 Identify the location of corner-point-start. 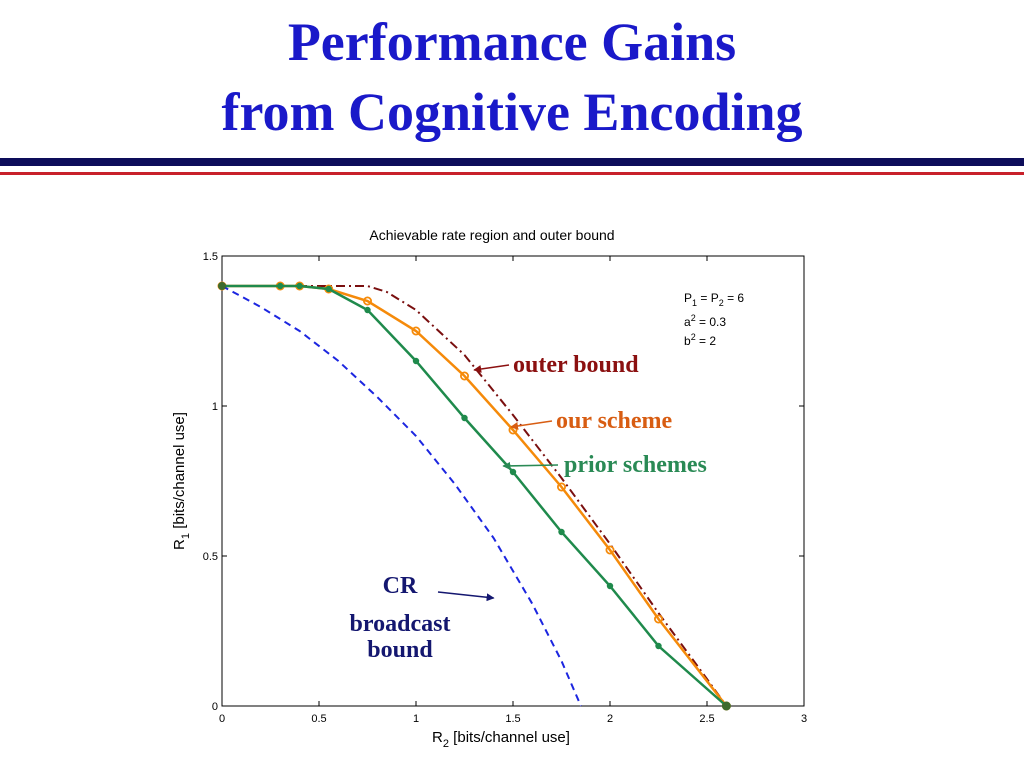
(222, 286).